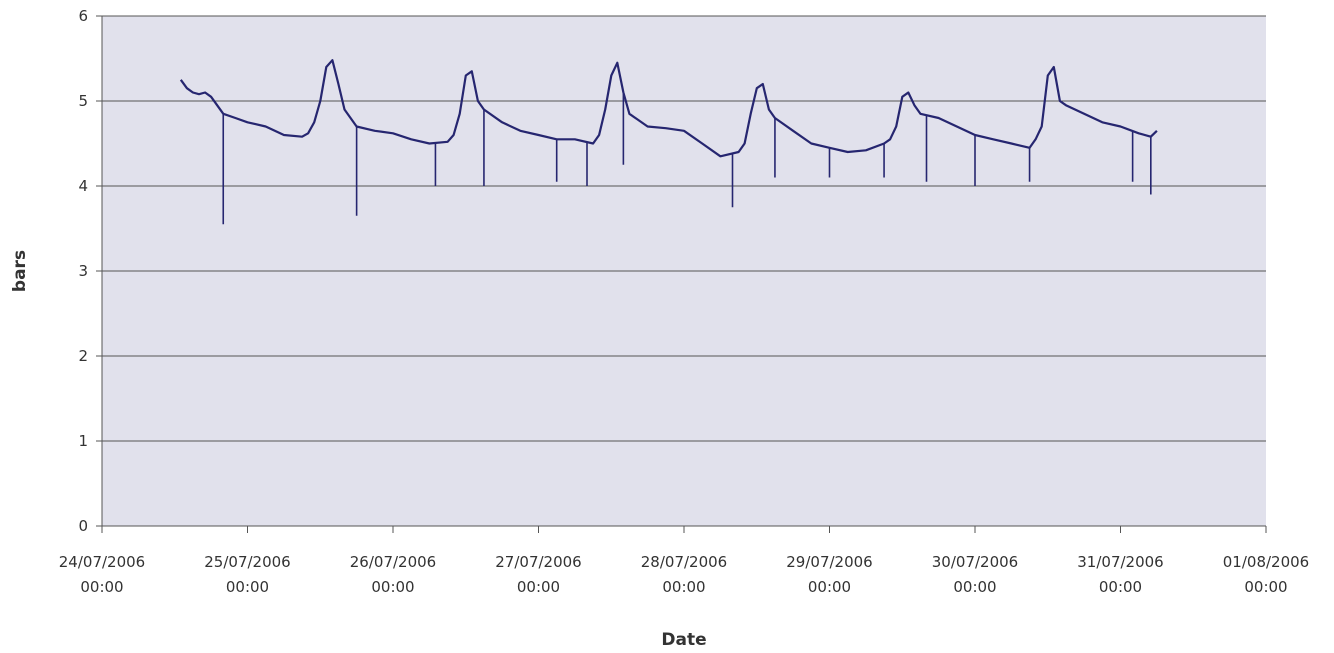 Image resolution: width=1334 pixels, height=653 pixels. What do you see at coordinates (393, 574) in the screenshot?
I see `x-tick-label: 26/07/2006 00:00` at bounding box center [393, 574].